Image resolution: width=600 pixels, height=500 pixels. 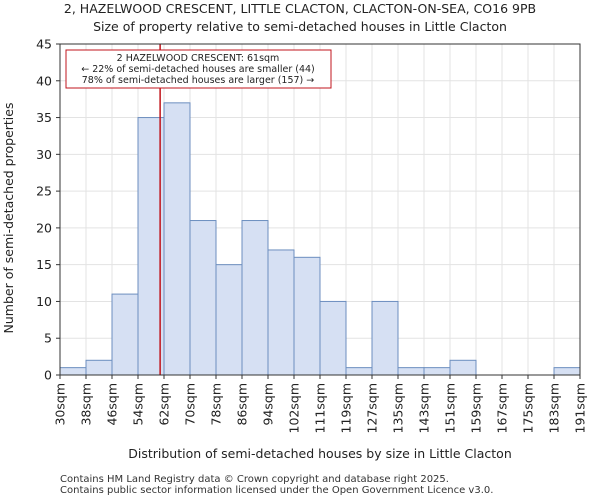 I want to click on y-tick-label: 5, so click(x=48, y=338).